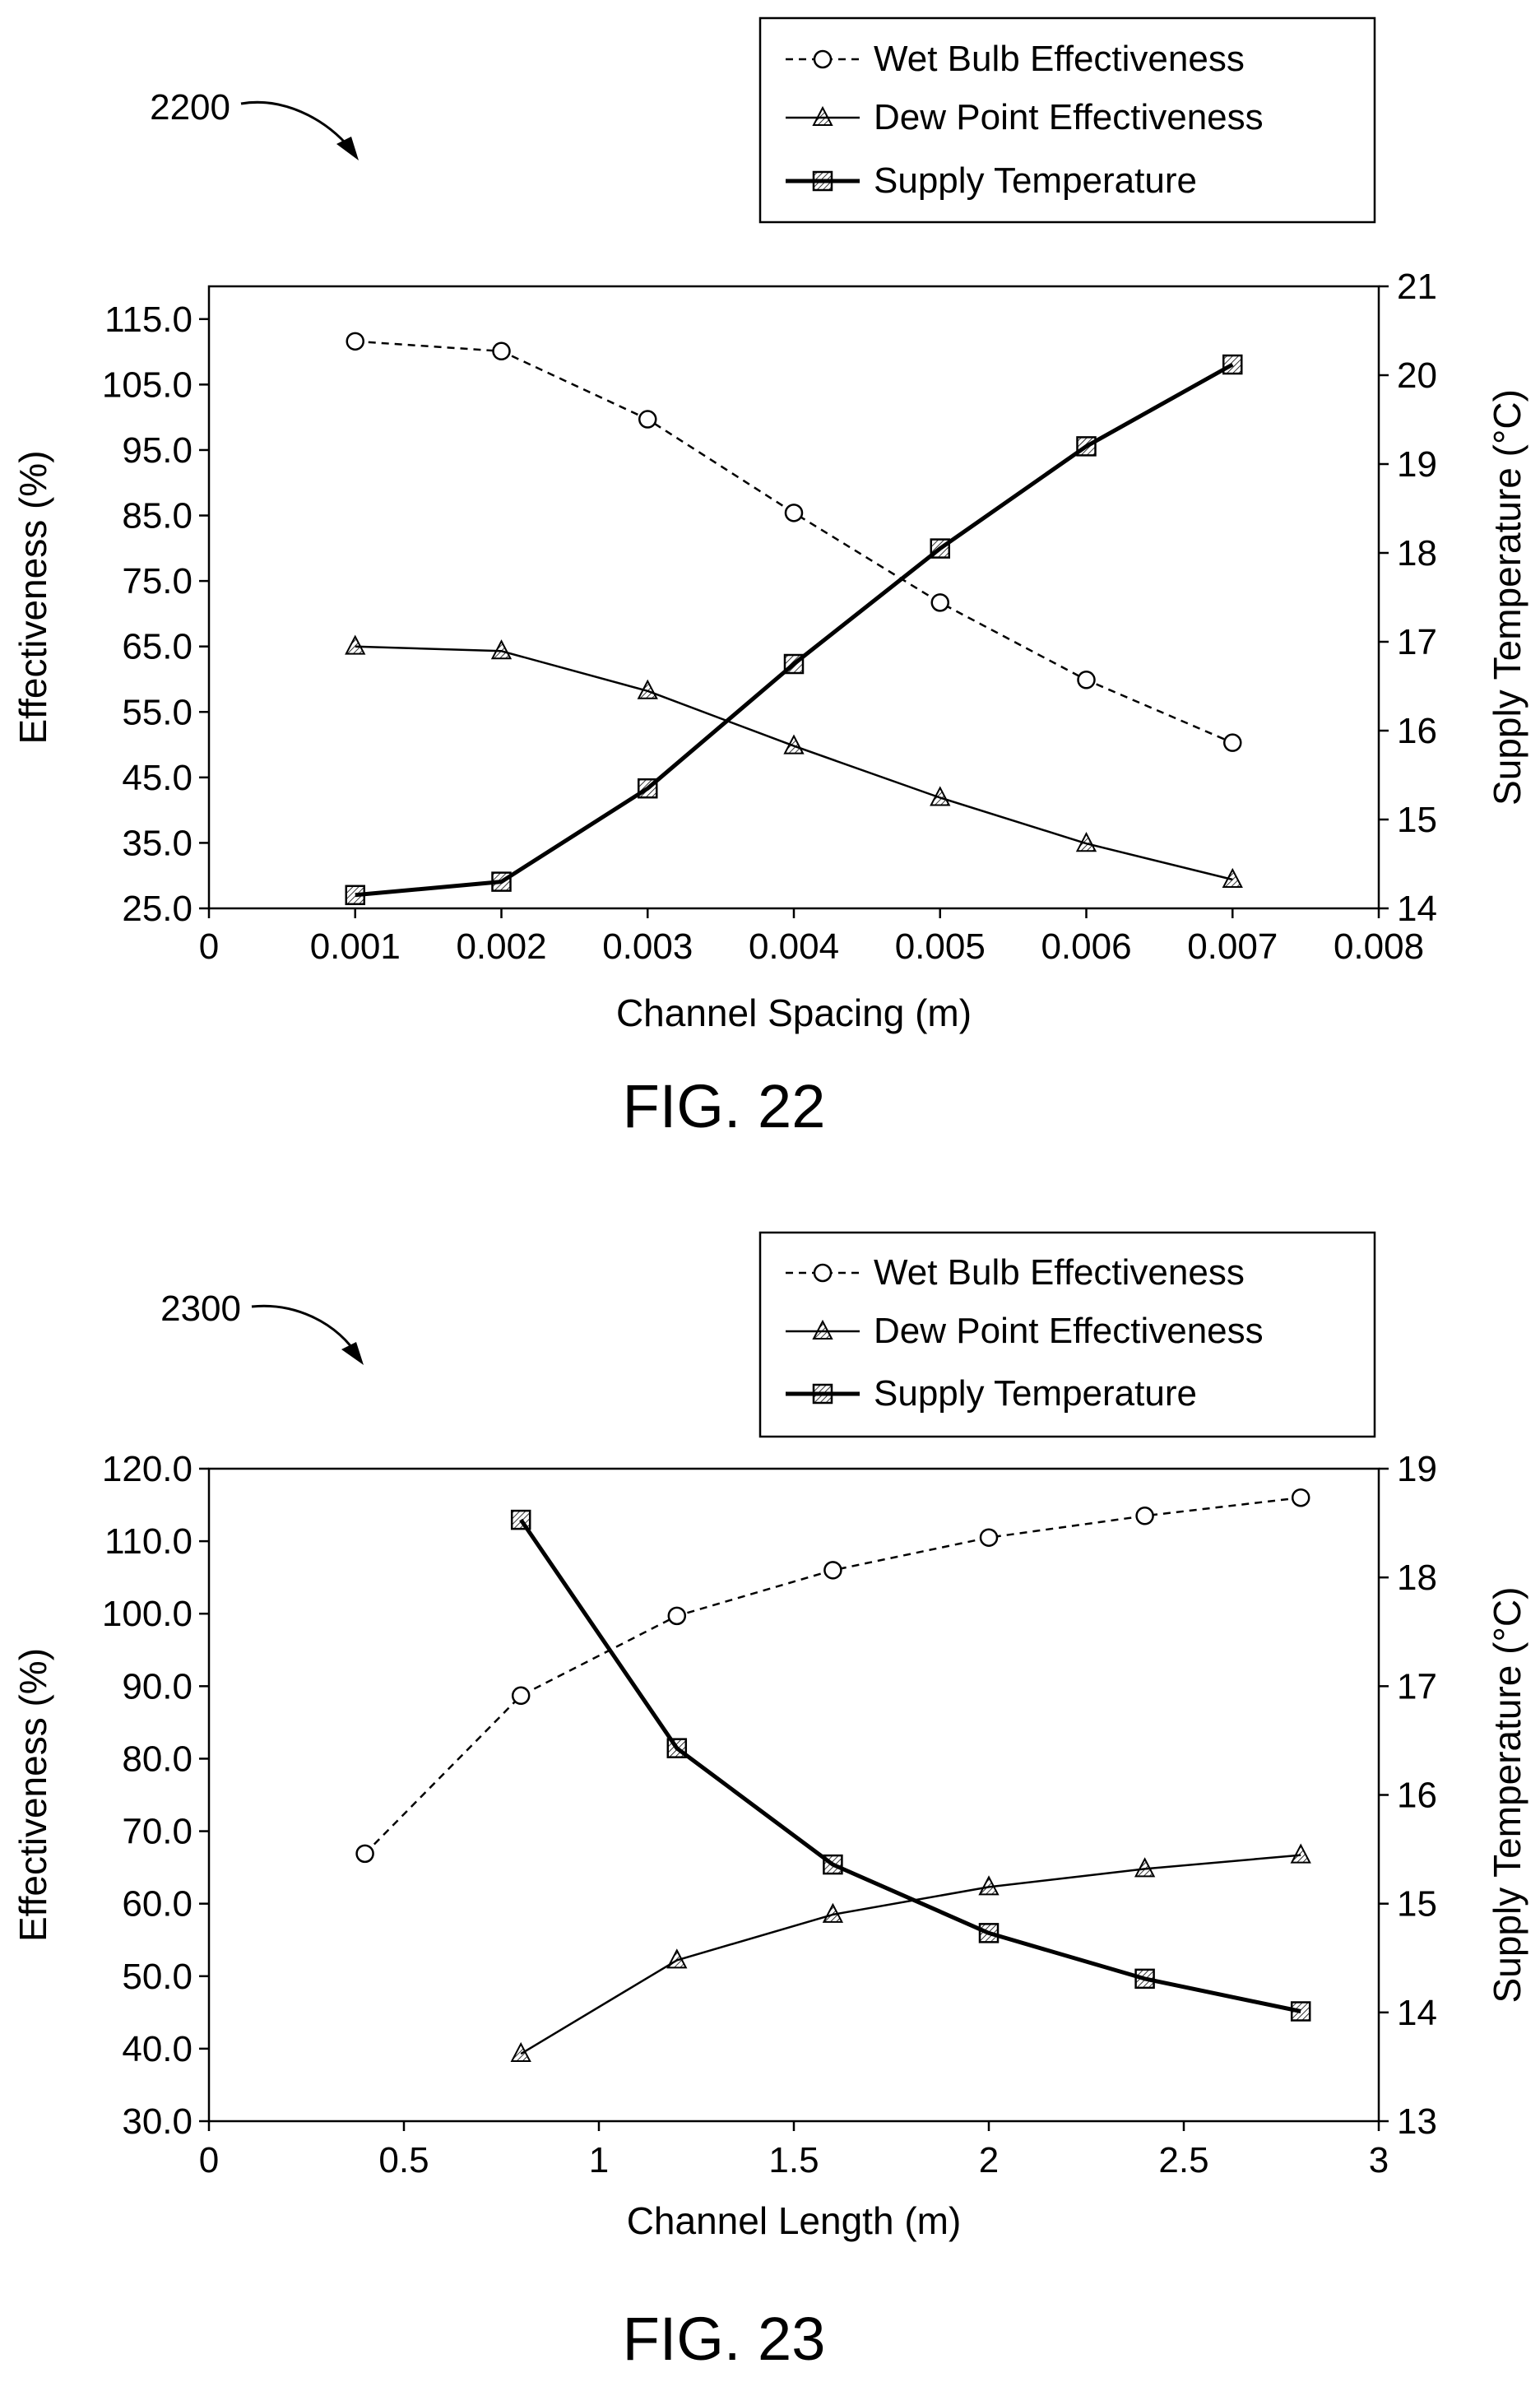  Describe the element at coordinates (190, 107) in the screenshot. I see `reference-label: 2200` at that location.